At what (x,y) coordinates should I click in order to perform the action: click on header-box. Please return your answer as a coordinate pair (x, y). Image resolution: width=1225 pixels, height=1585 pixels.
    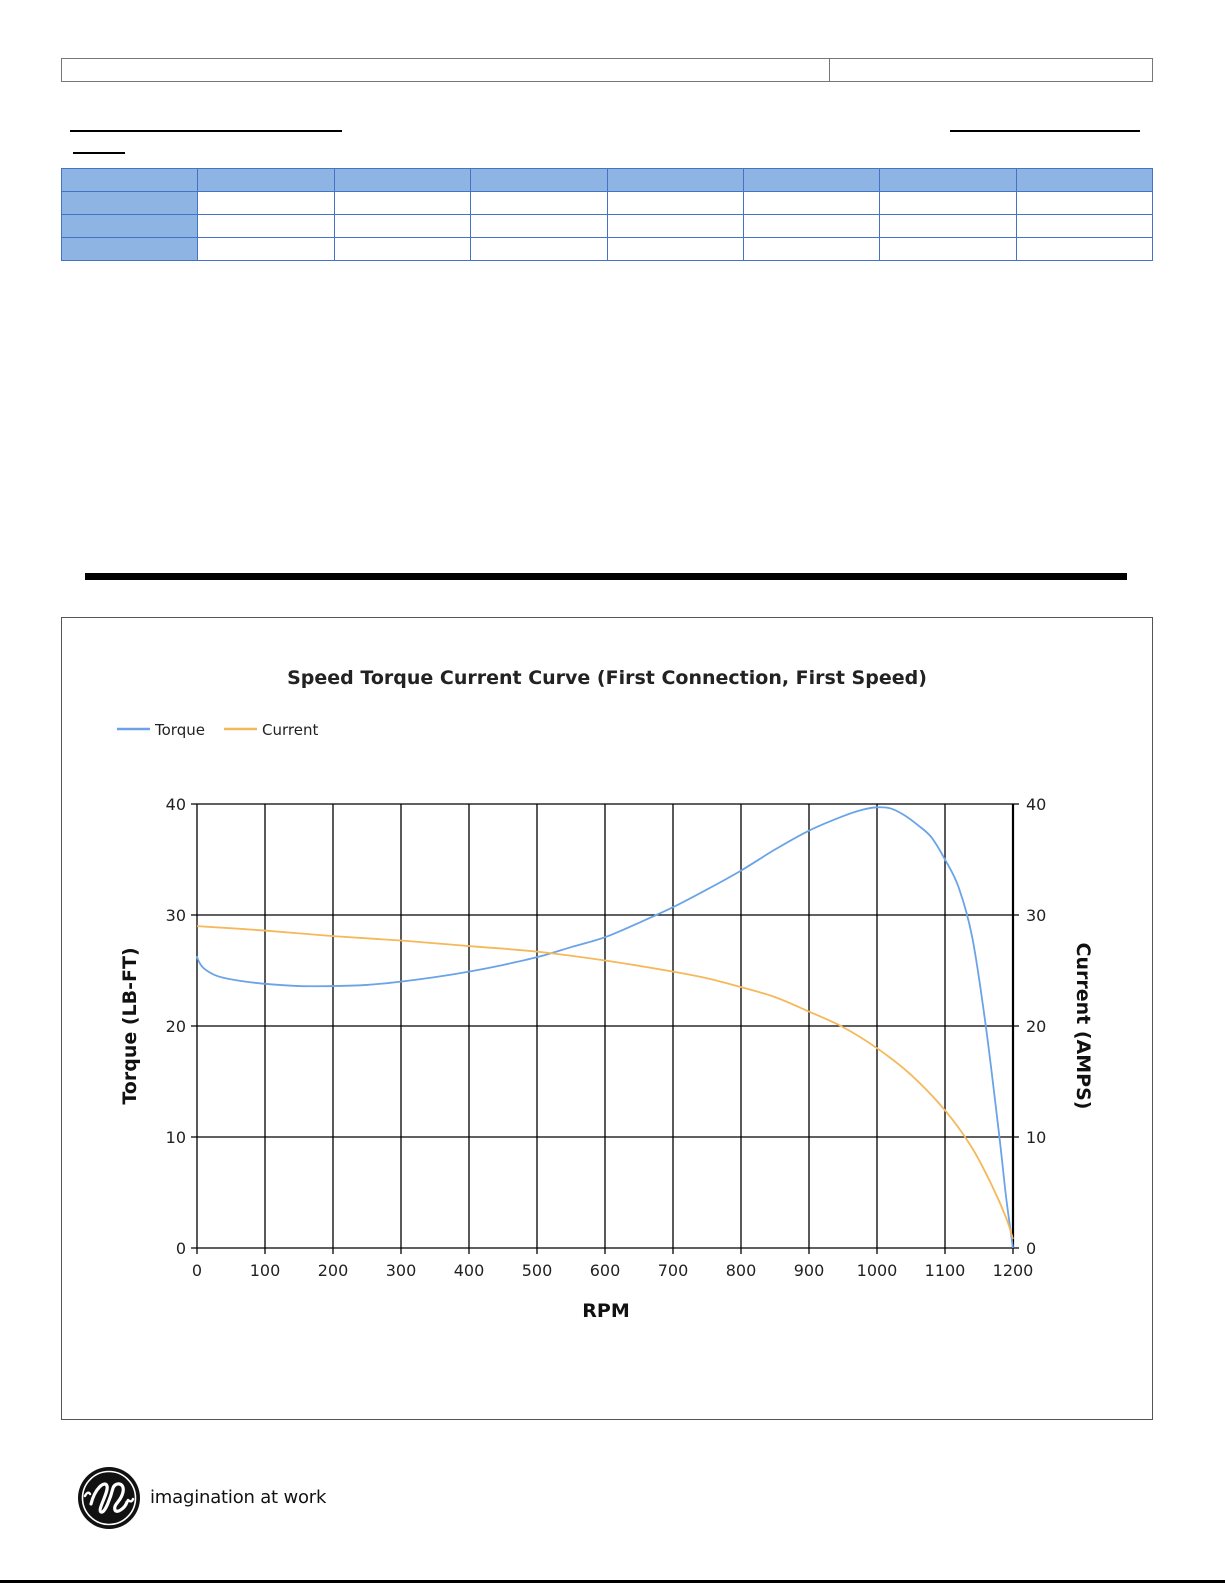
    Looking at the image, I should click on (607, 70).